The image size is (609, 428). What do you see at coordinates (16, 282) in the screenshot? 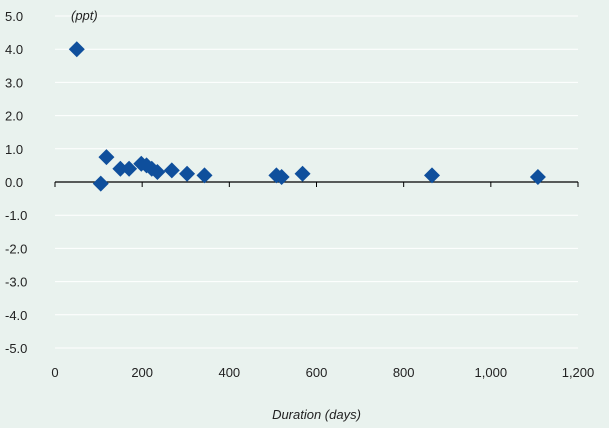
I see `y-tick-label: -3.0` at bounding box center [16, 282].